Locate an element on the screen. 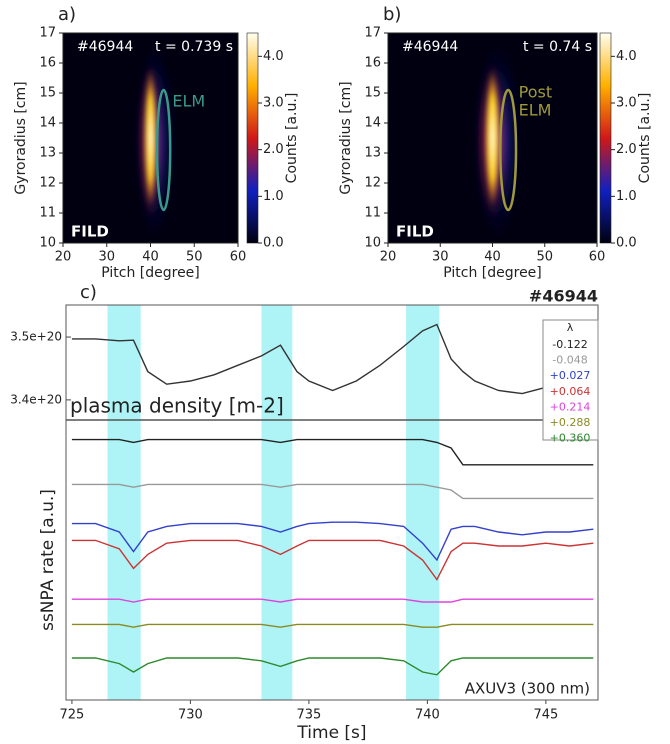 The image size is (670, 744). axuv-label: AXUV3 (300 nm) is located at coordinates (527, 689).